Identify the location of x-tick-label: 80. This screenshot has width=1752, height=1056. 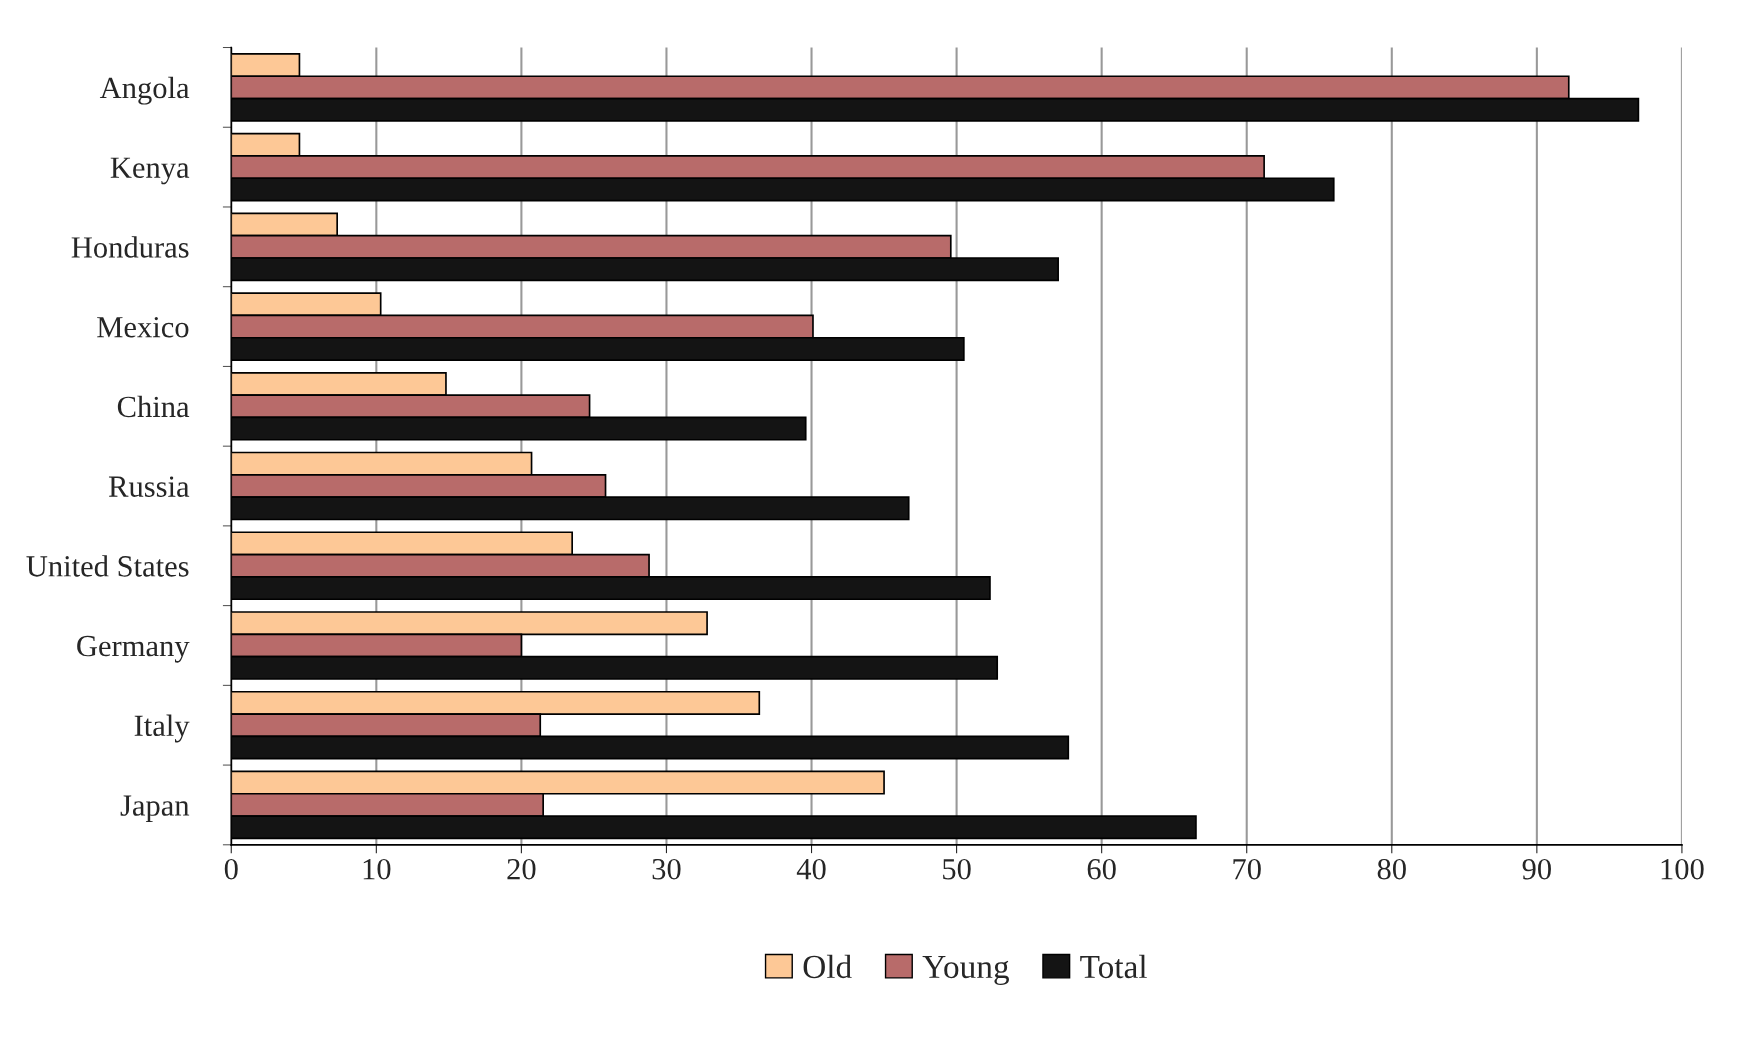
(1391, 869).